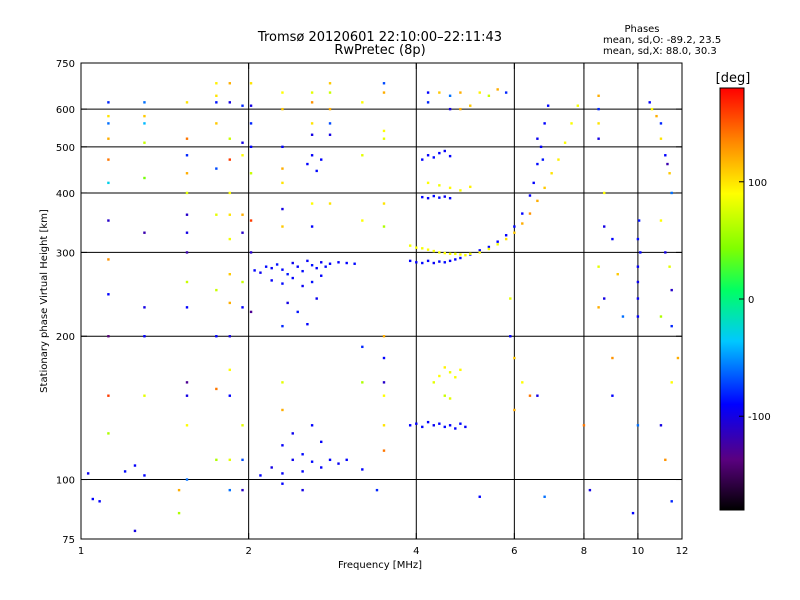 This screenshot has width=800, height=600. What do you see at coordinates (662, 40) in the screenshot?
I see `phases-line-o: mean, sd,O: -89.2, 23.5` at bounding box center [662, 40].